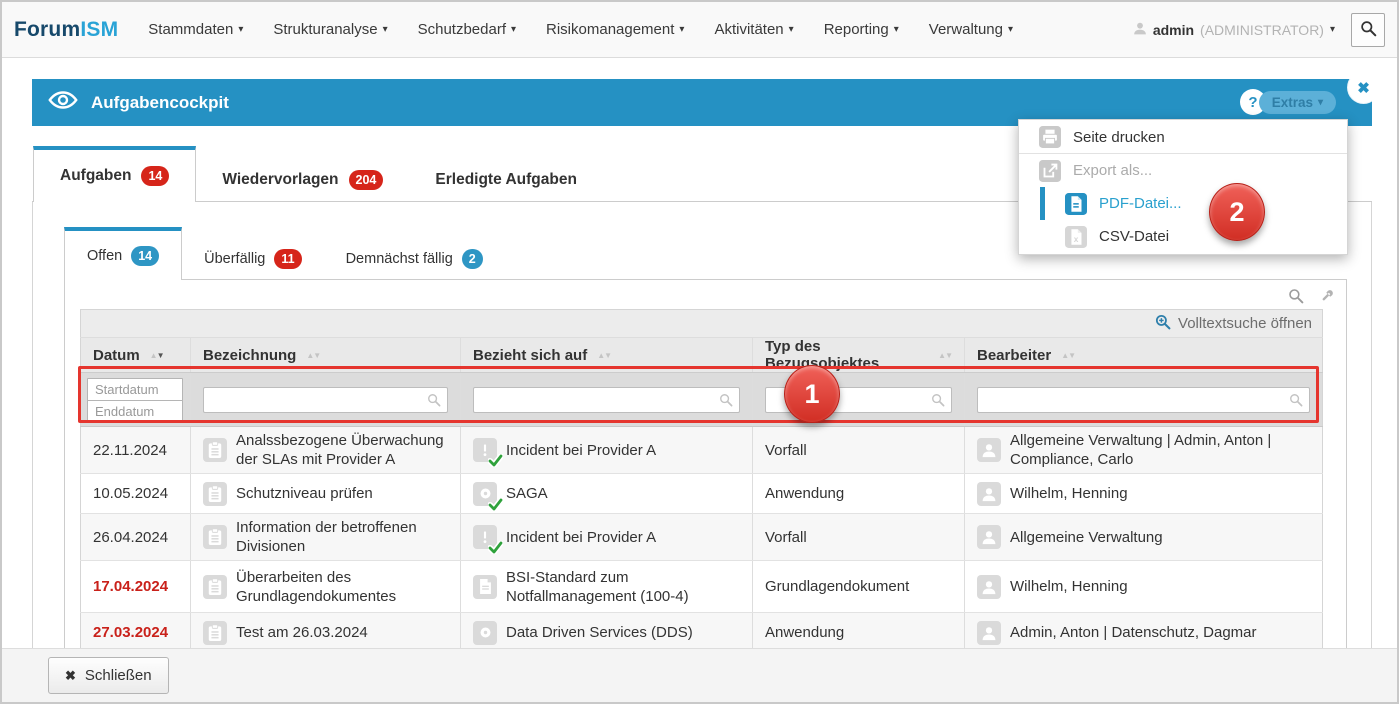 The width and height of the screenshot is (1399, 704). What do you see at coordinates (325, 399) in the screenshot?
I see `bezeichnung-filter-input` at bounding box center [325, 399].